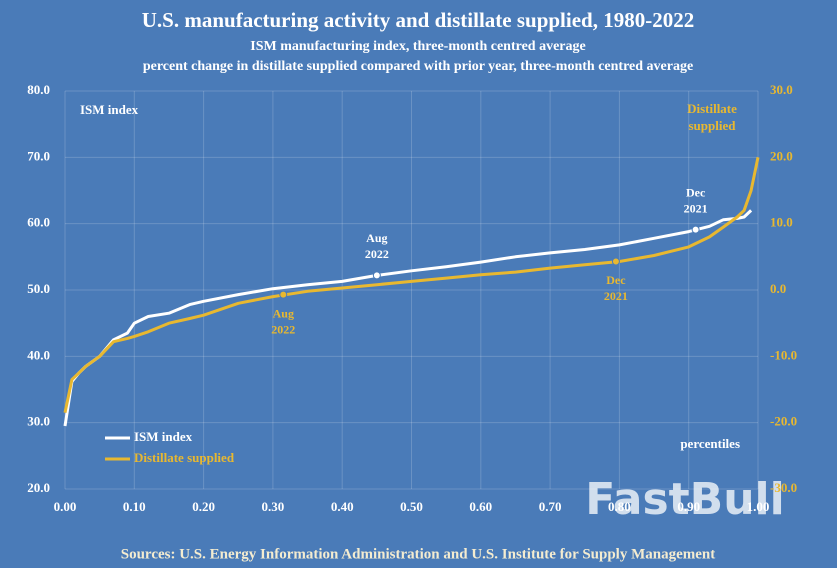 This screenshot has width=837, height=568. I want to click on x-tick-label: 0.10, so click(134, 506).